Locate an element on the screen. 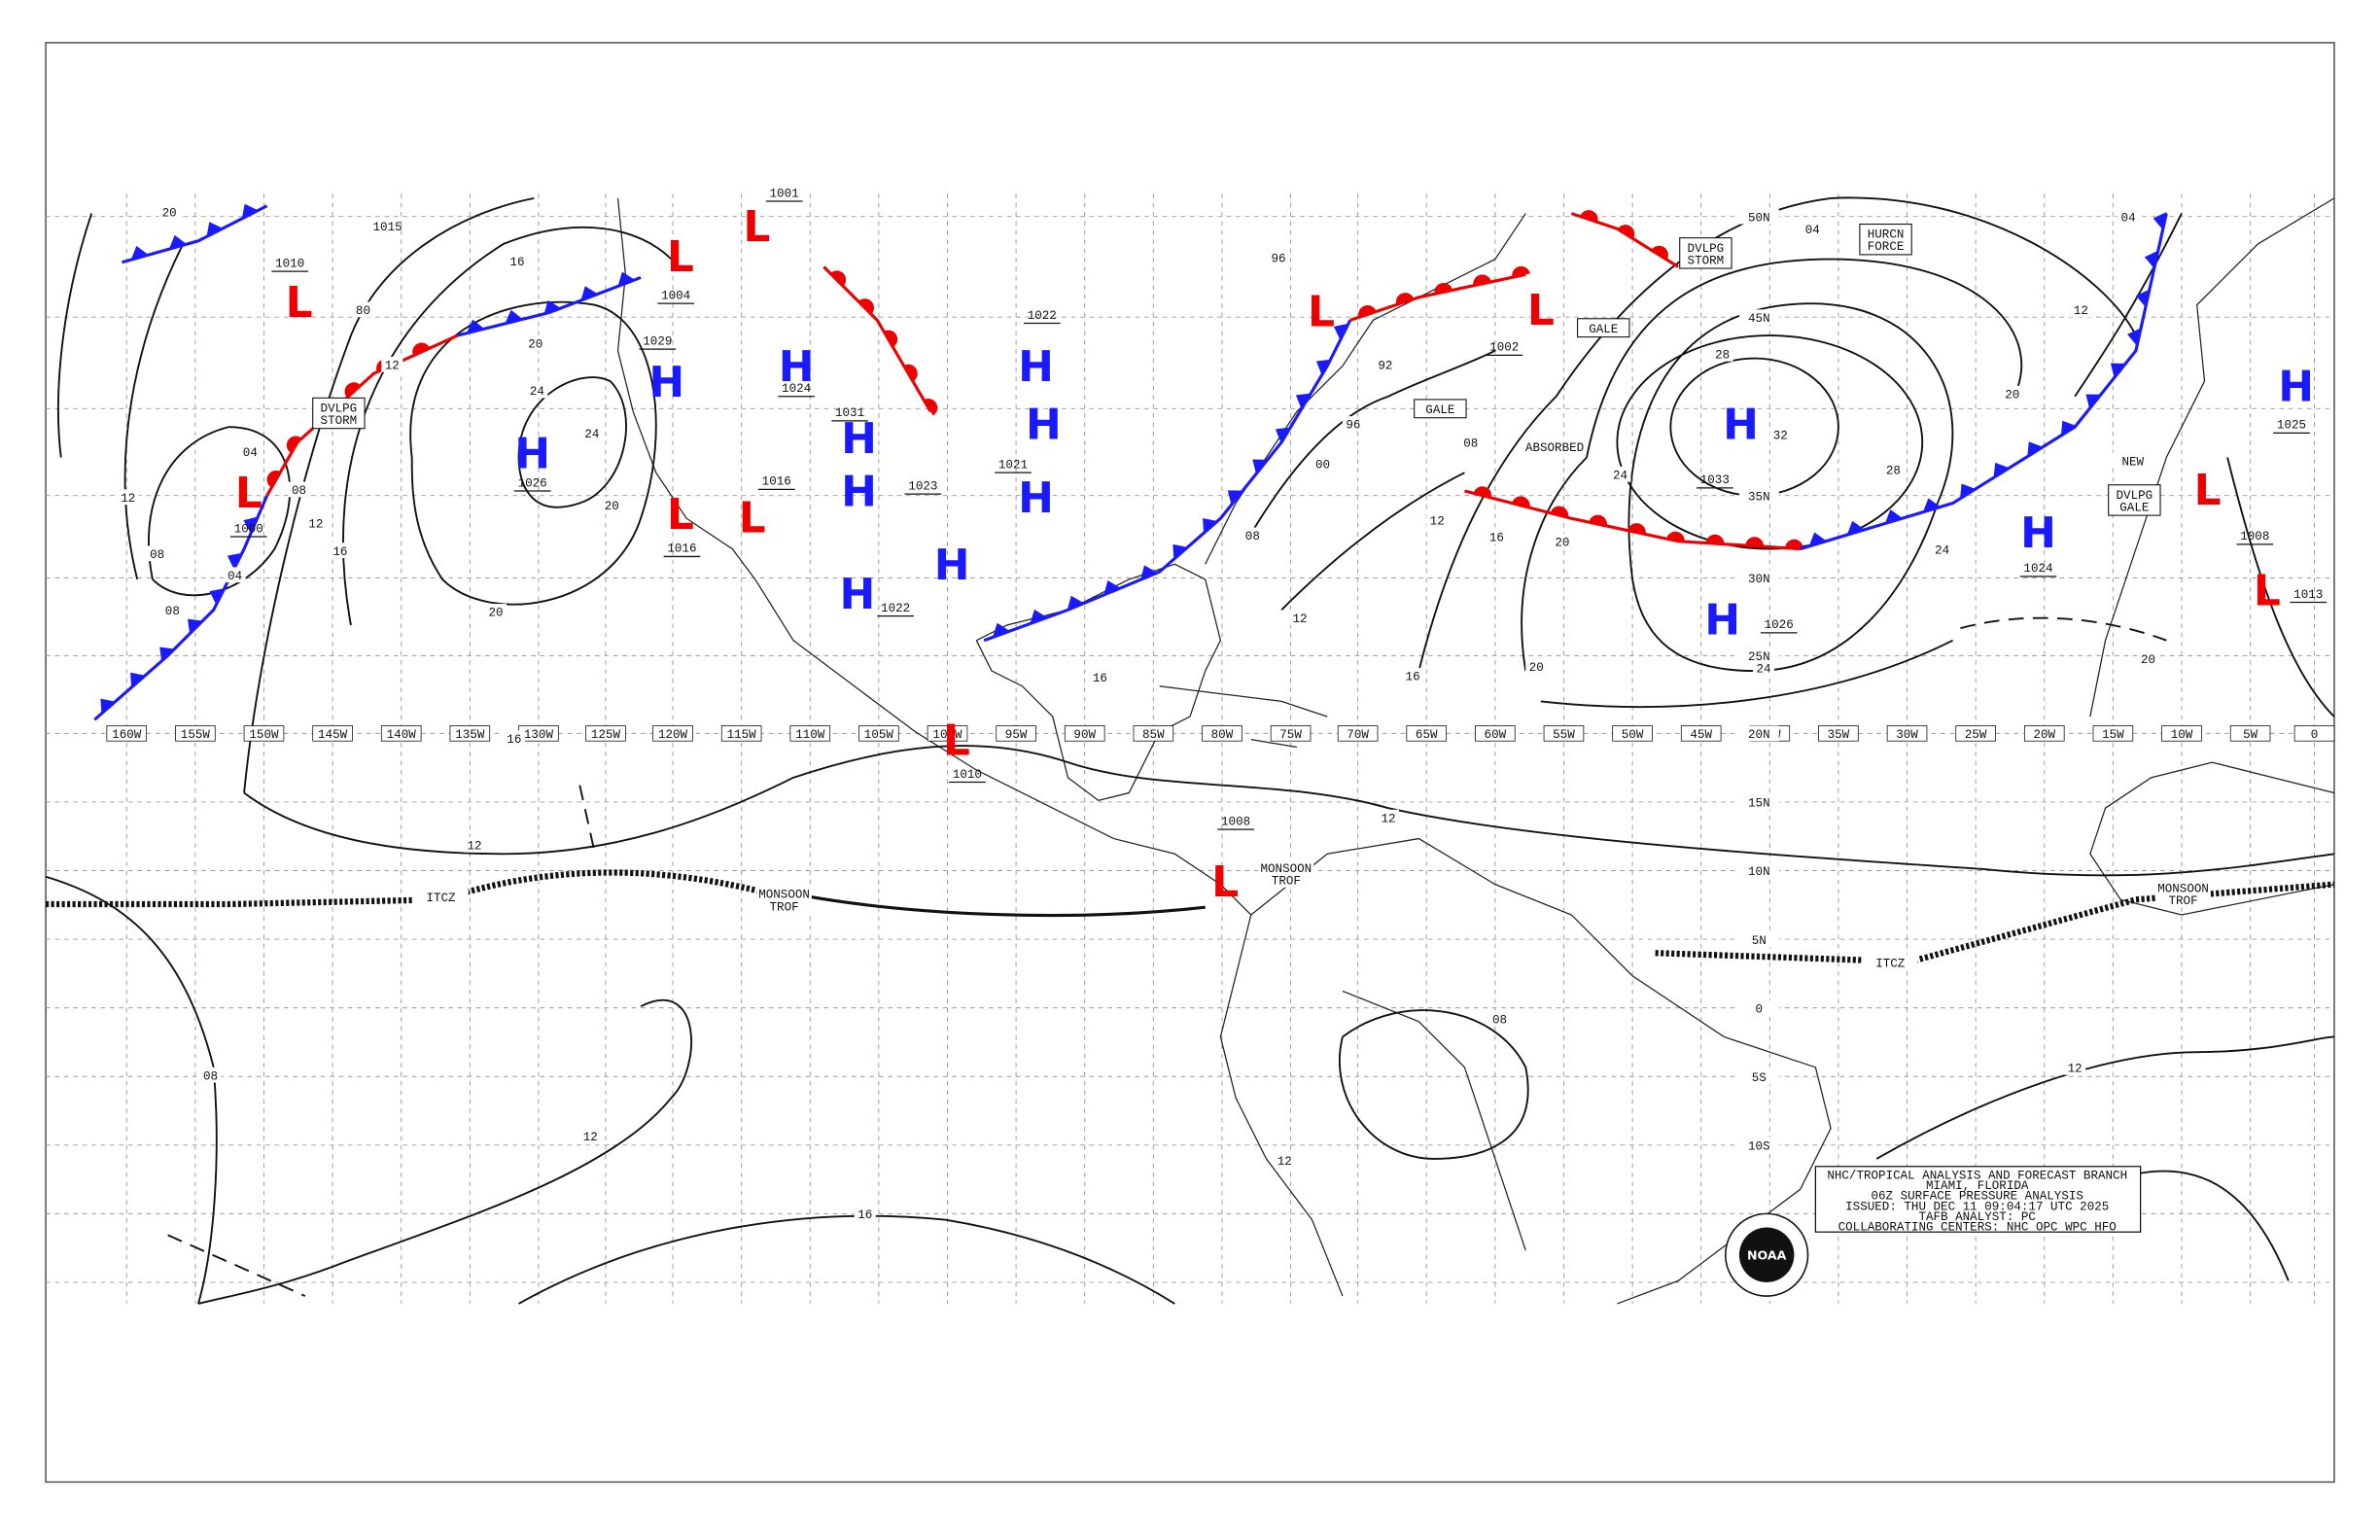  annotation-box is located at coordinates (1705, 253).